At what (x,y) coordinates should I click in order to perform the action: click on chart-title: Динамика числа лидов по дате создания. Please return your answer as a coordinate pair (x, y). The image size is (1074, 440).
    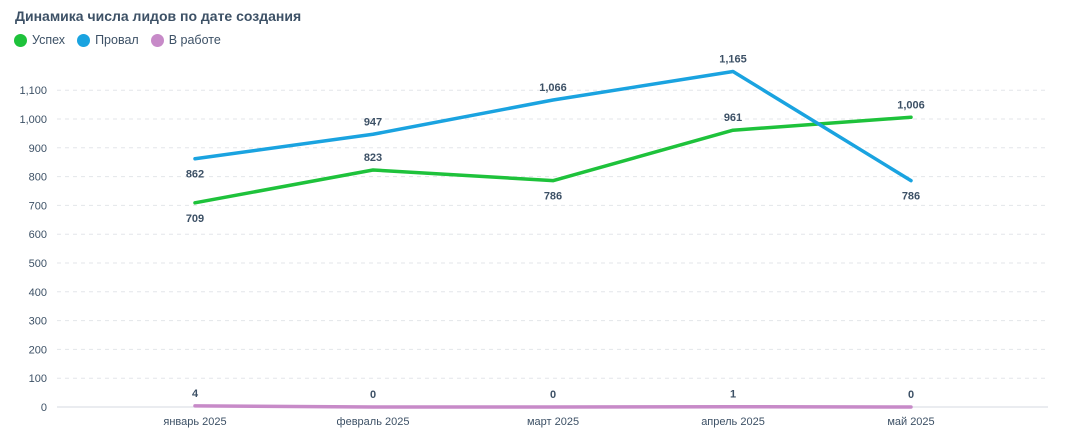
    Looking at the image, I should click on (158, 16).